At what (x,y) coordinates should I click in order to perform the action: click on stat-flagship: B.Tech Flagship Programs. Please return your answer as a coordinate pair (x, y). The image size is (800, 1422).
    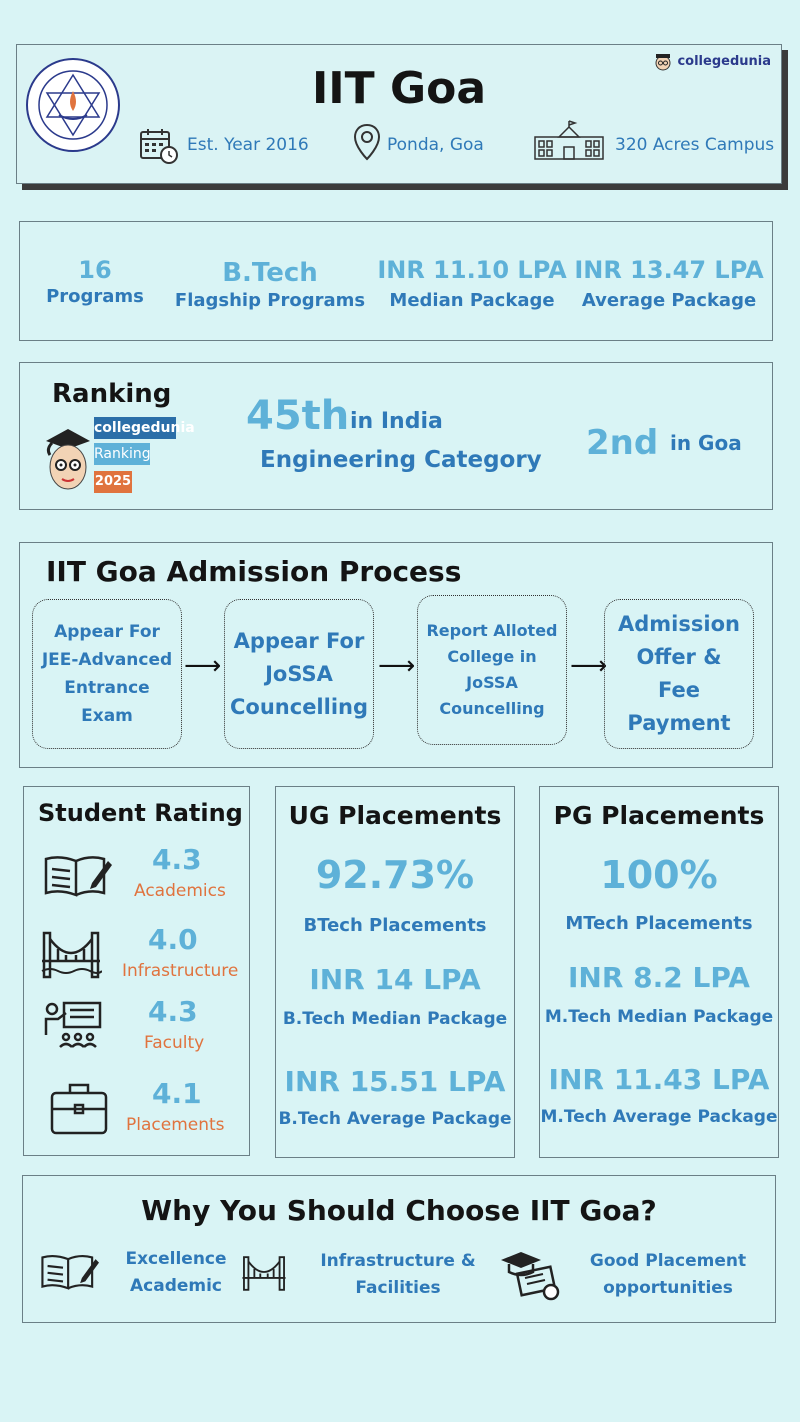
    Looking at the image, I should click on (270, 284).